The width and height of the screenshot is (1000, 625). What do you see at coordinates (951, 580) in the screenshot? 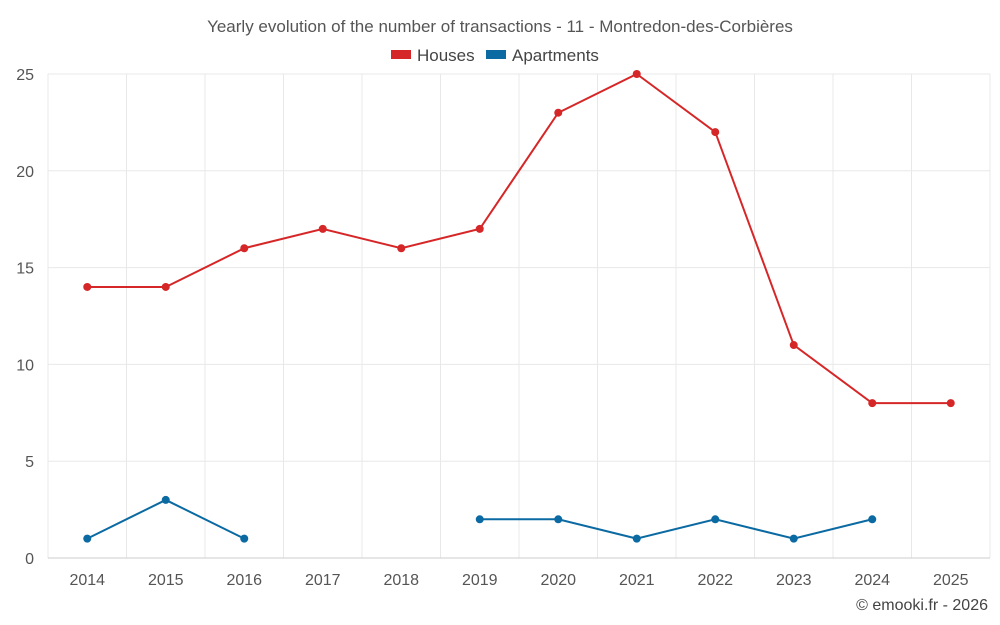
I see `x-tick-label: 2025` at bounding box center [951, 580].